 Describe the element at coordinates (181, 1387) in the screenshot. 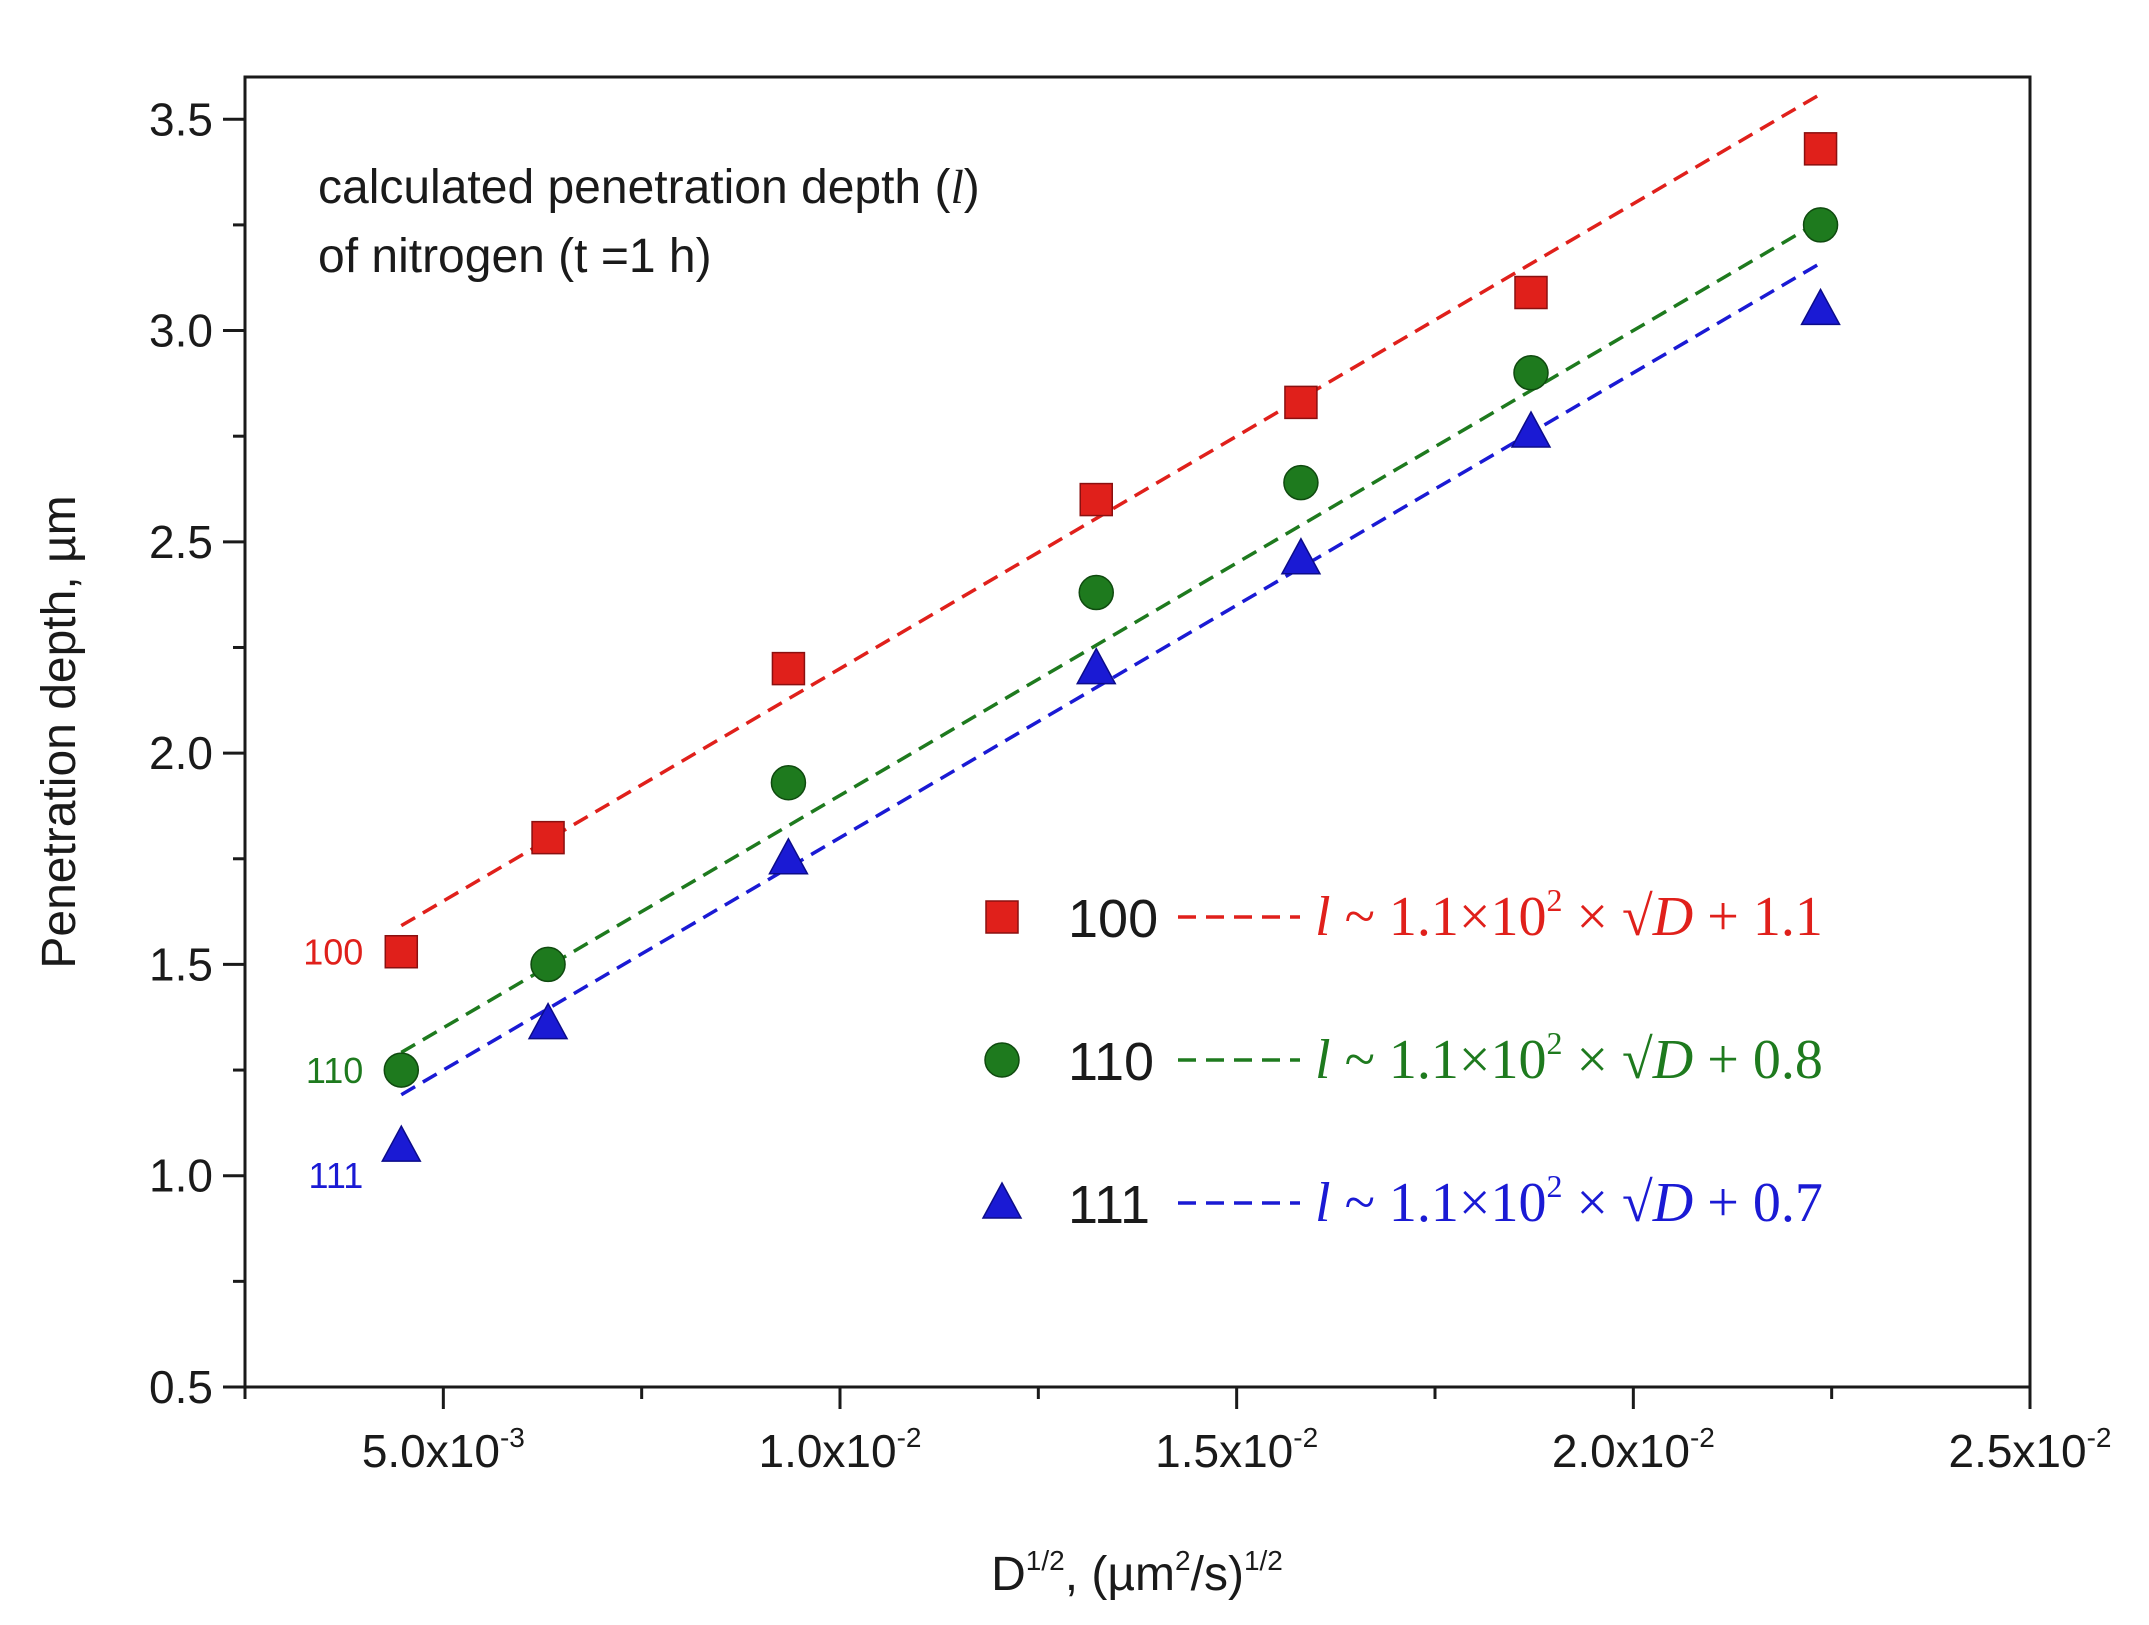

I see `y-tick-label: 0.5` at that location.